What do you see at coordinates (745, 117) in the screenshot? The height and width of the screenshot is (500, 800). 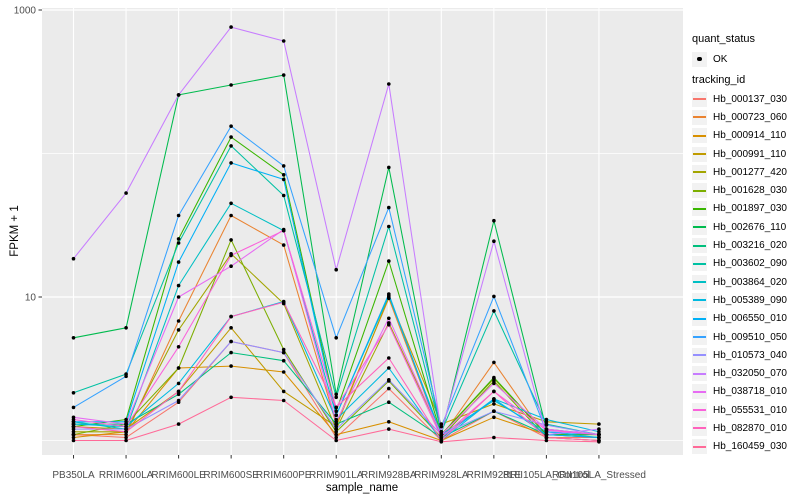 I see `legend-item: Hb_000723_060` at bounding box center [745, 117].